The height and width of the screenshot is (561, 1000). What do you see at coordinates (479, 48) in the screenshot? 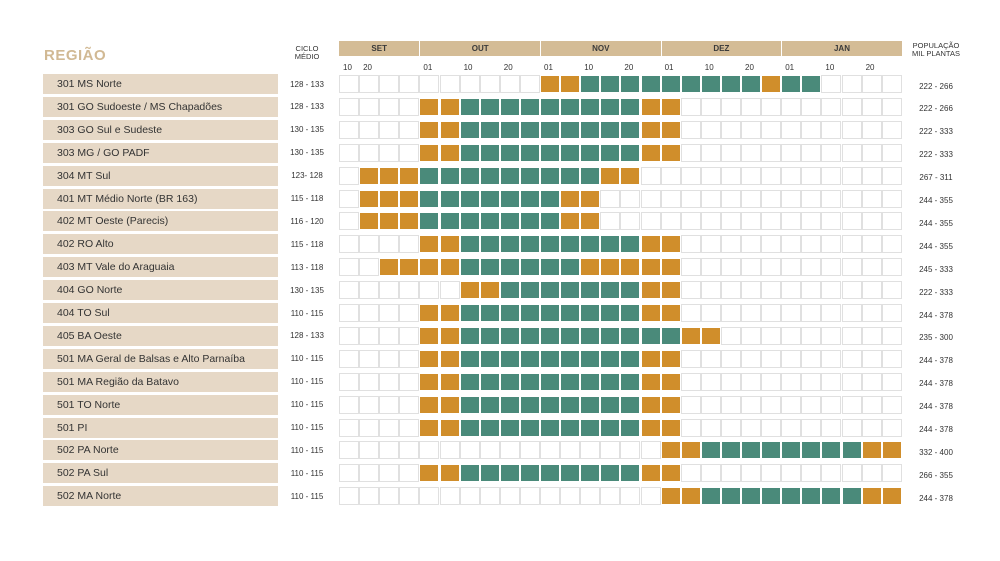
I see `month-header-out: OUT` at bounding box center [479, 48].